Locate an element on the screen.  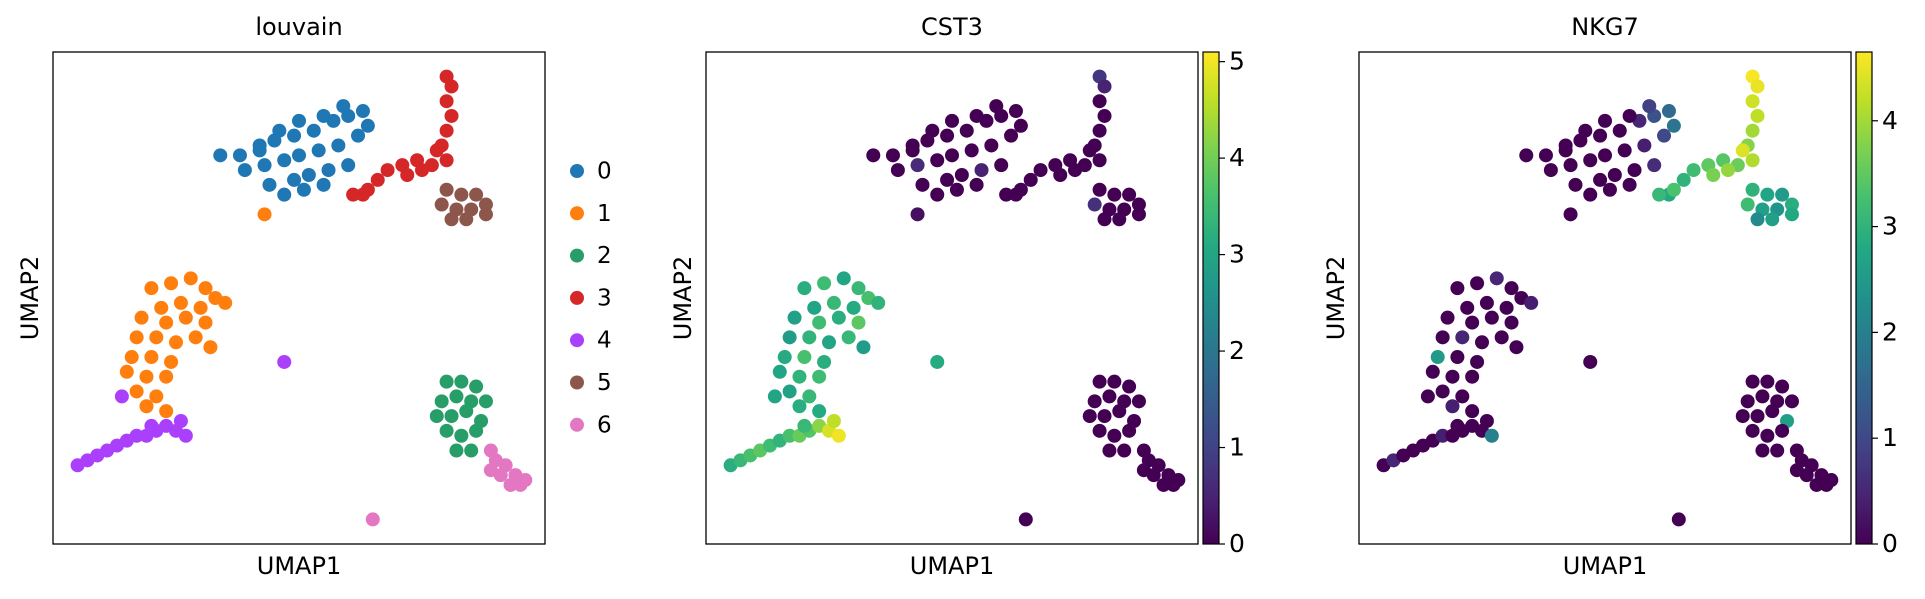
colorbar-tick-label: 1 is located at coordinates (1890, 437).